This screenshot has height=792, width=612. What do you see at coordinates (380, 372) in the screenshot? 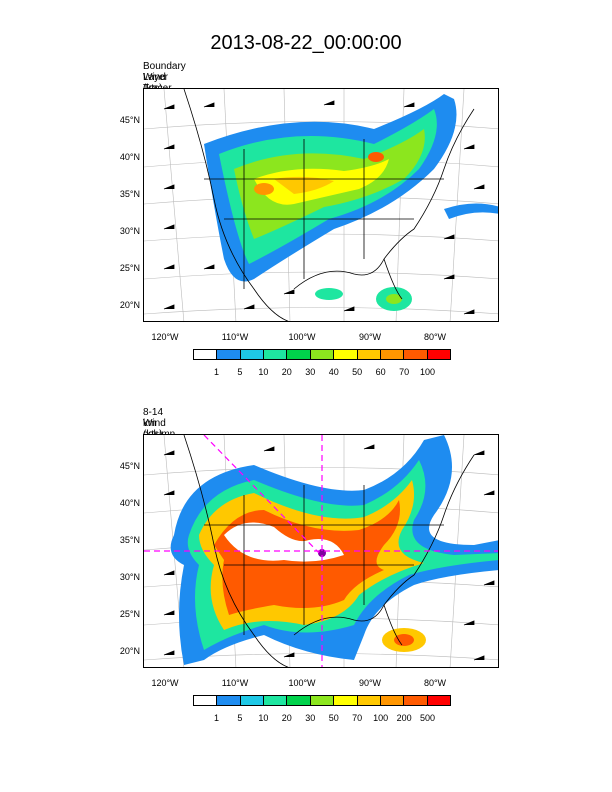
I see `colorbar-label: 60` at bounding box center [380, 372].